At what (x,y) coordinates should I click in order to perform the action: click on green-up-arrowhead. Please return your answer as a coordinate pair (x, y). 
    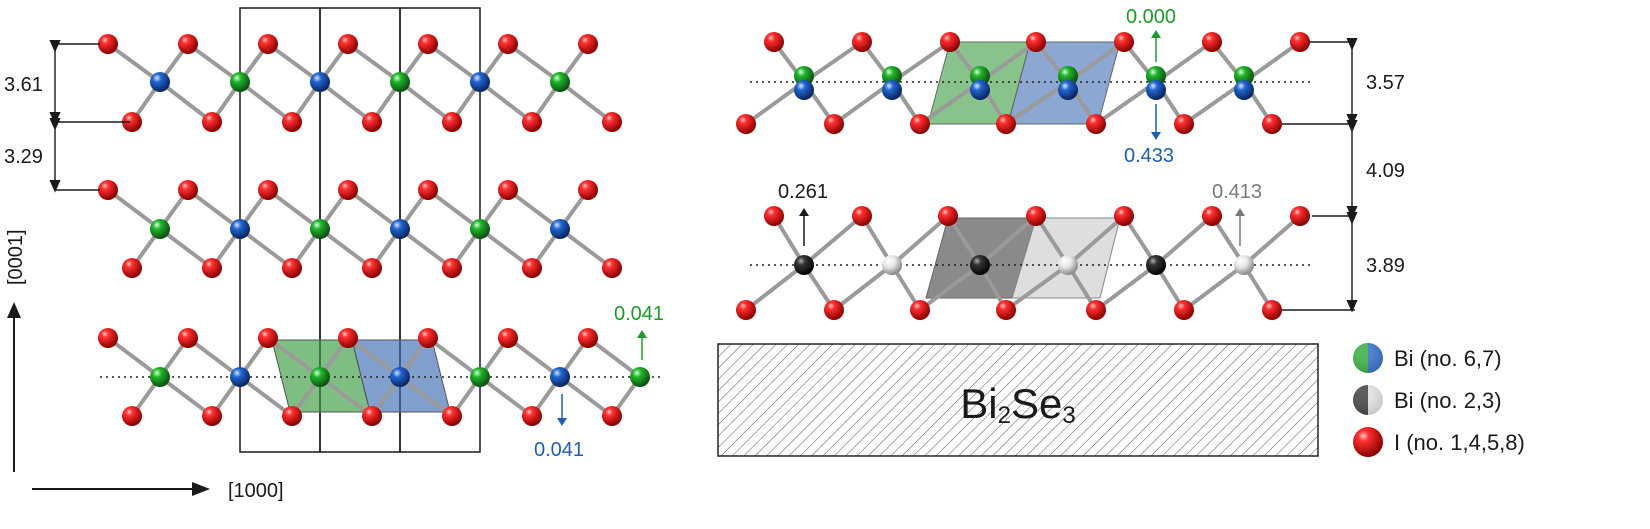
    Looking at the image, I should click on (642, 334).